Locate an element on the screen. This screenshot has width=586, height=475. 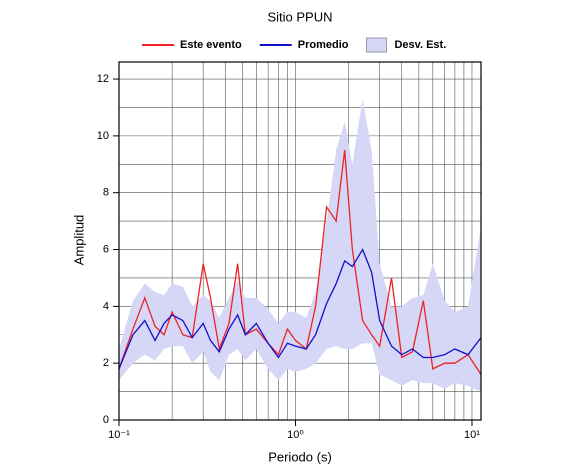
legend-swatch is located at coordinates (376, 45).